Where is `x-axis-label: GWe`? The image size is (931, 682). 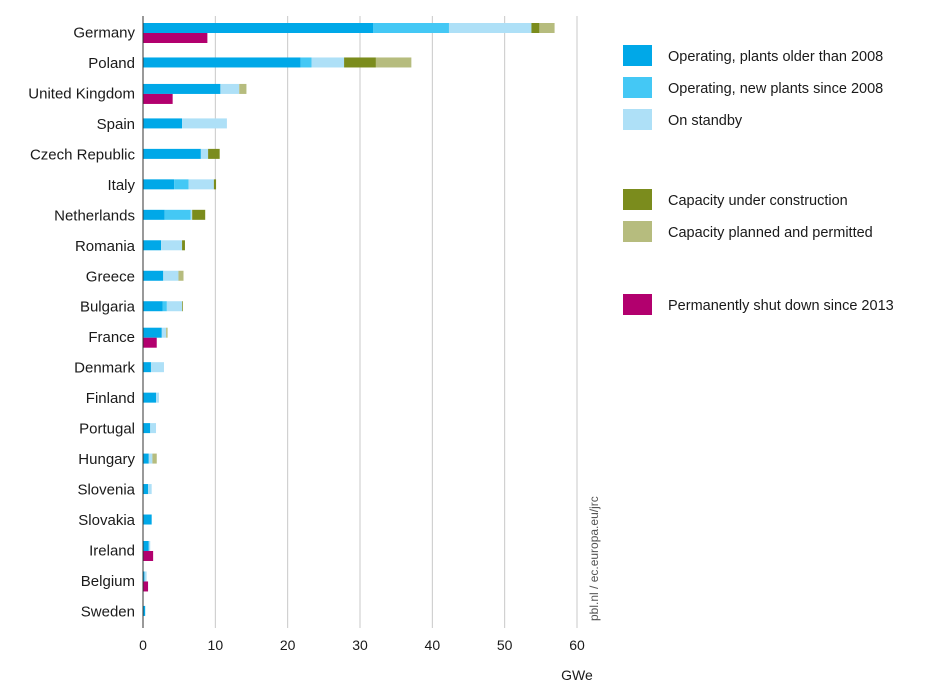 x-axis-label: GWe is located at coordinates (577, 674).